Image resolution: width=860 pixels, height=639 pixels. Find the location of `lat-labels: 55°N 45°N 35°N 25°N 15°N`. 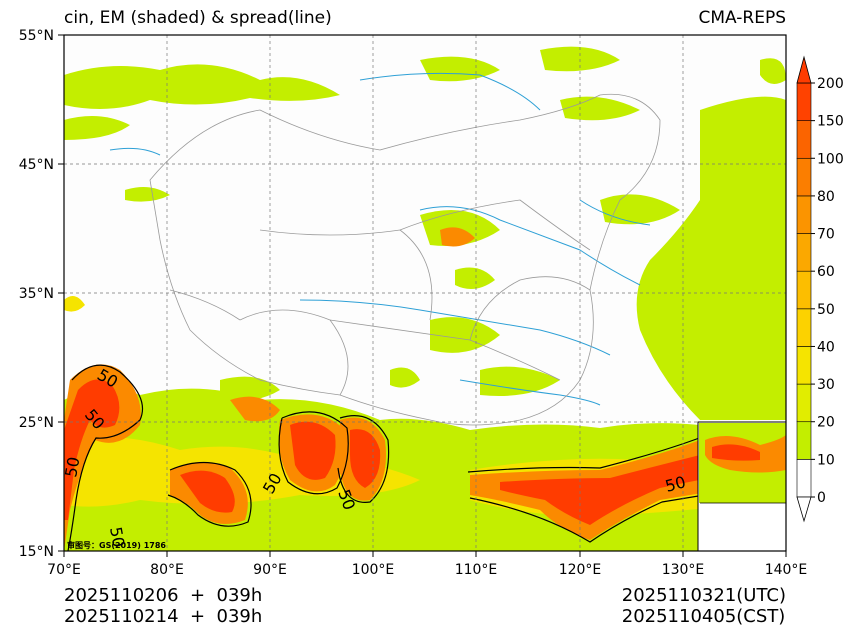

lat-labels: 55°N 45°N 35°N 25°N 15°N is located at coordinates (36, 294).